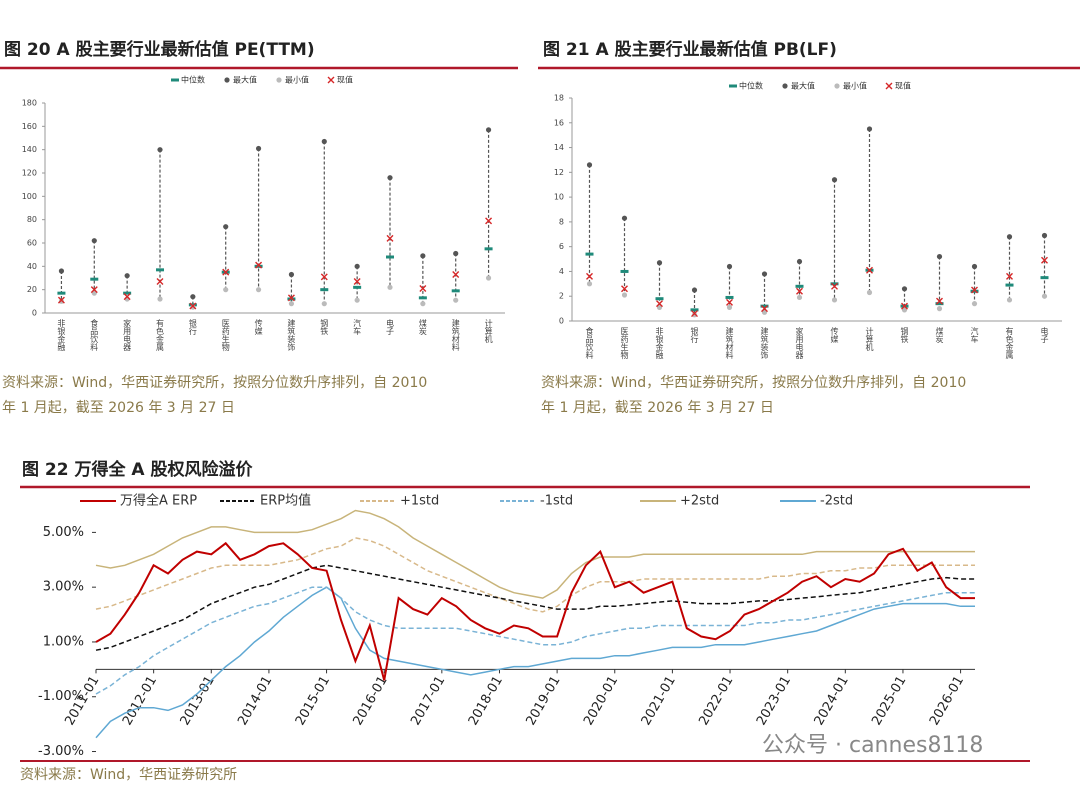  Describe the element at coordinates (561, 246) in the screenshot. I see `y-tick-label: 6` at that location.